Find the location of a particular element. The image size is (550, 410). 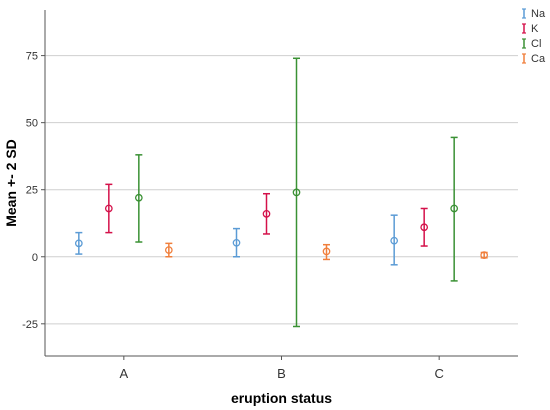

legend-item-cl: Cl is located at coordinates (531, 44).